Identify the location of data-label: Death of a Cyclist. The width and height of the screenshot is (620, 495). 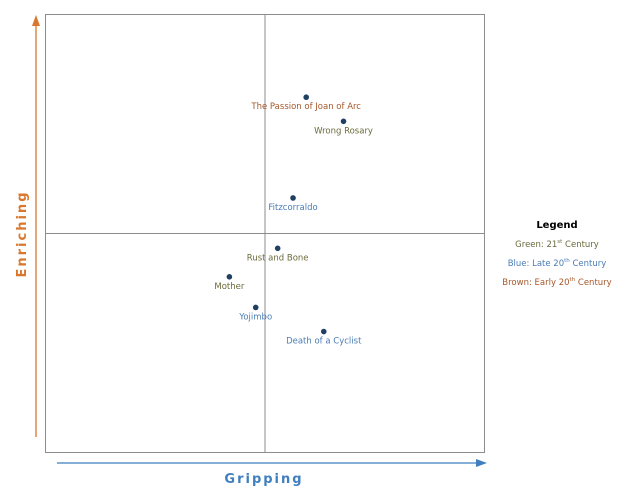
(324, 342).